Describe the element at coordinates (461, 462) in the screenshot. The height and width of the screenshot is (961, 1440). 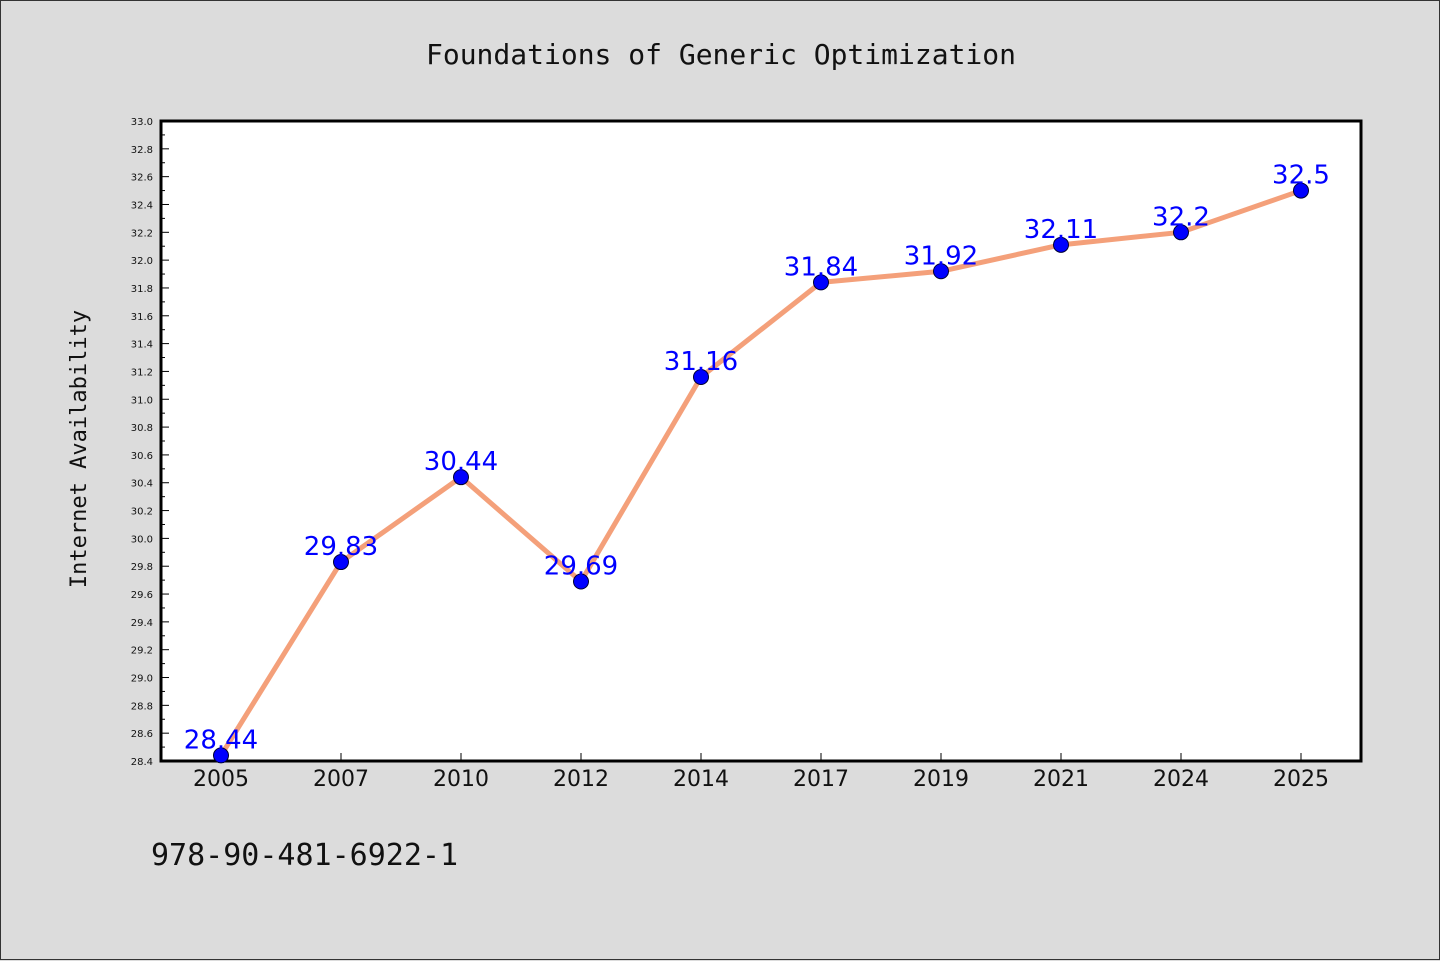
I see `data-label: 30.44` at that location.